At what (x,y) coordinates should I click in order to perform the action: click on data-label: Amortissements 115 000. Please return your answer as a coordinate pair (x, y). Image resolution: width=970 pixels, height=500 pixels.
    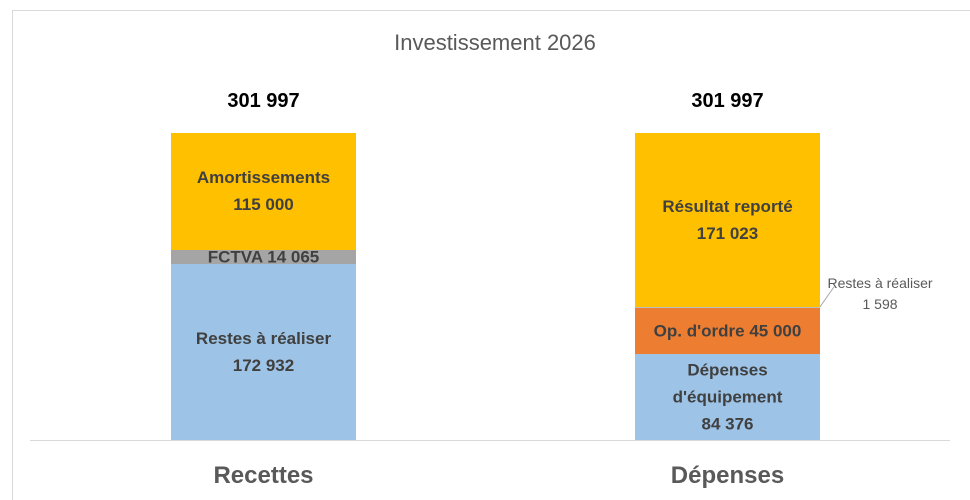
    Looking at the image, I should click on (263, 191).